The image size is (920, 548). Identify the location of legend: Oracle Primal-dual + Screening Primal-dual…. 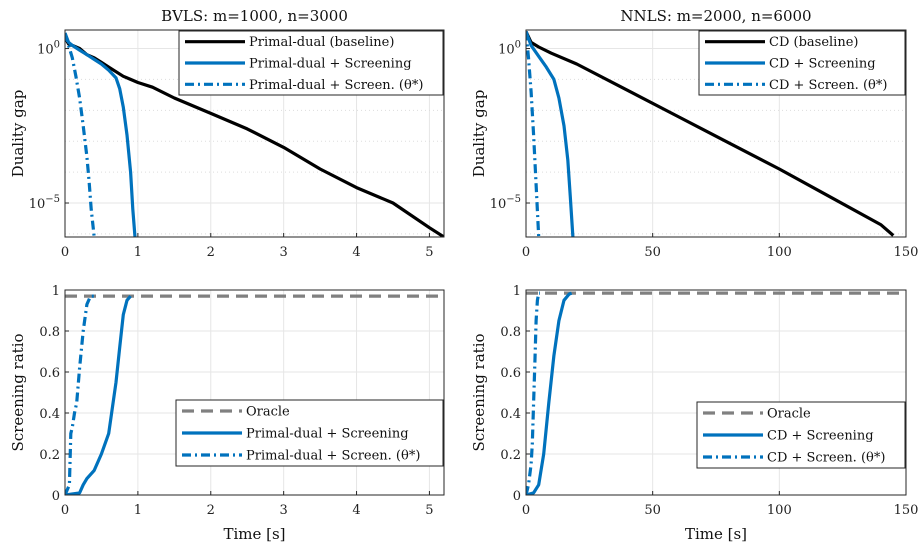
(309, 433).